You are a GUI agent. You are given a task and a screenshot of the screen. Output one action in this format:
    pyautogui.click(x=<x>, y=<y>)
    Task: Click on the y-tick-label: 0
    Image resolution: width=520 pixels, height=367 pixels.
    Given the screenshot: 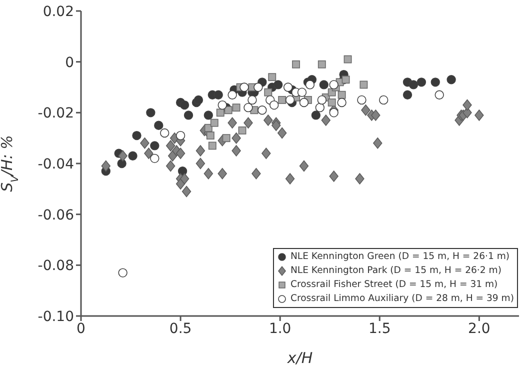 What is the action you would take?
    pyautogui.click(x=69, y=62)
    